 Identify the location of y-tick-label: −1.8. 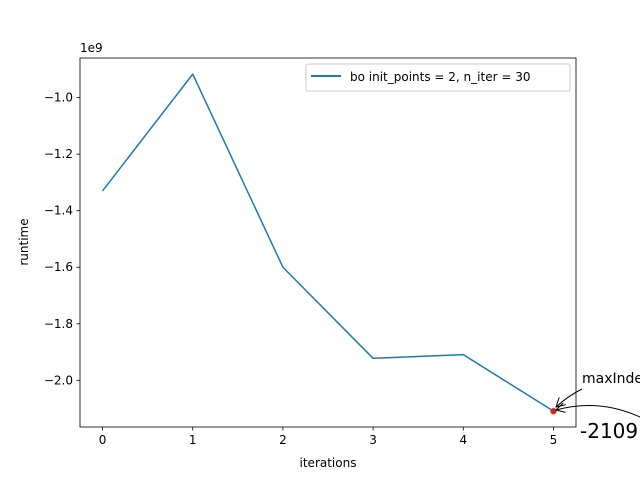
(58, 324).